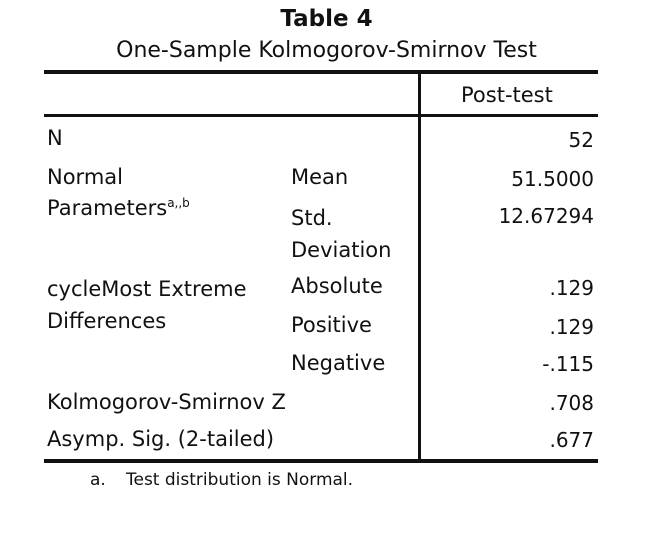  What do you see at coordinates (161, 439) in the screenshot?
I see `row-label-asymp-sig: Asymp. Sig. (2-tailed)` at bounding box center [161, 439].